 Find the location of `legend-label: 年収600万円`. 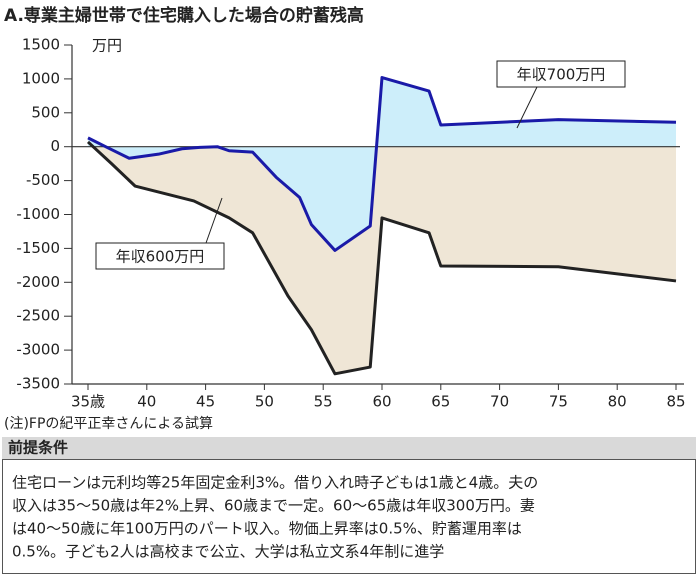

legend-label: 年収600万円 is located at coordinates (160, 257).